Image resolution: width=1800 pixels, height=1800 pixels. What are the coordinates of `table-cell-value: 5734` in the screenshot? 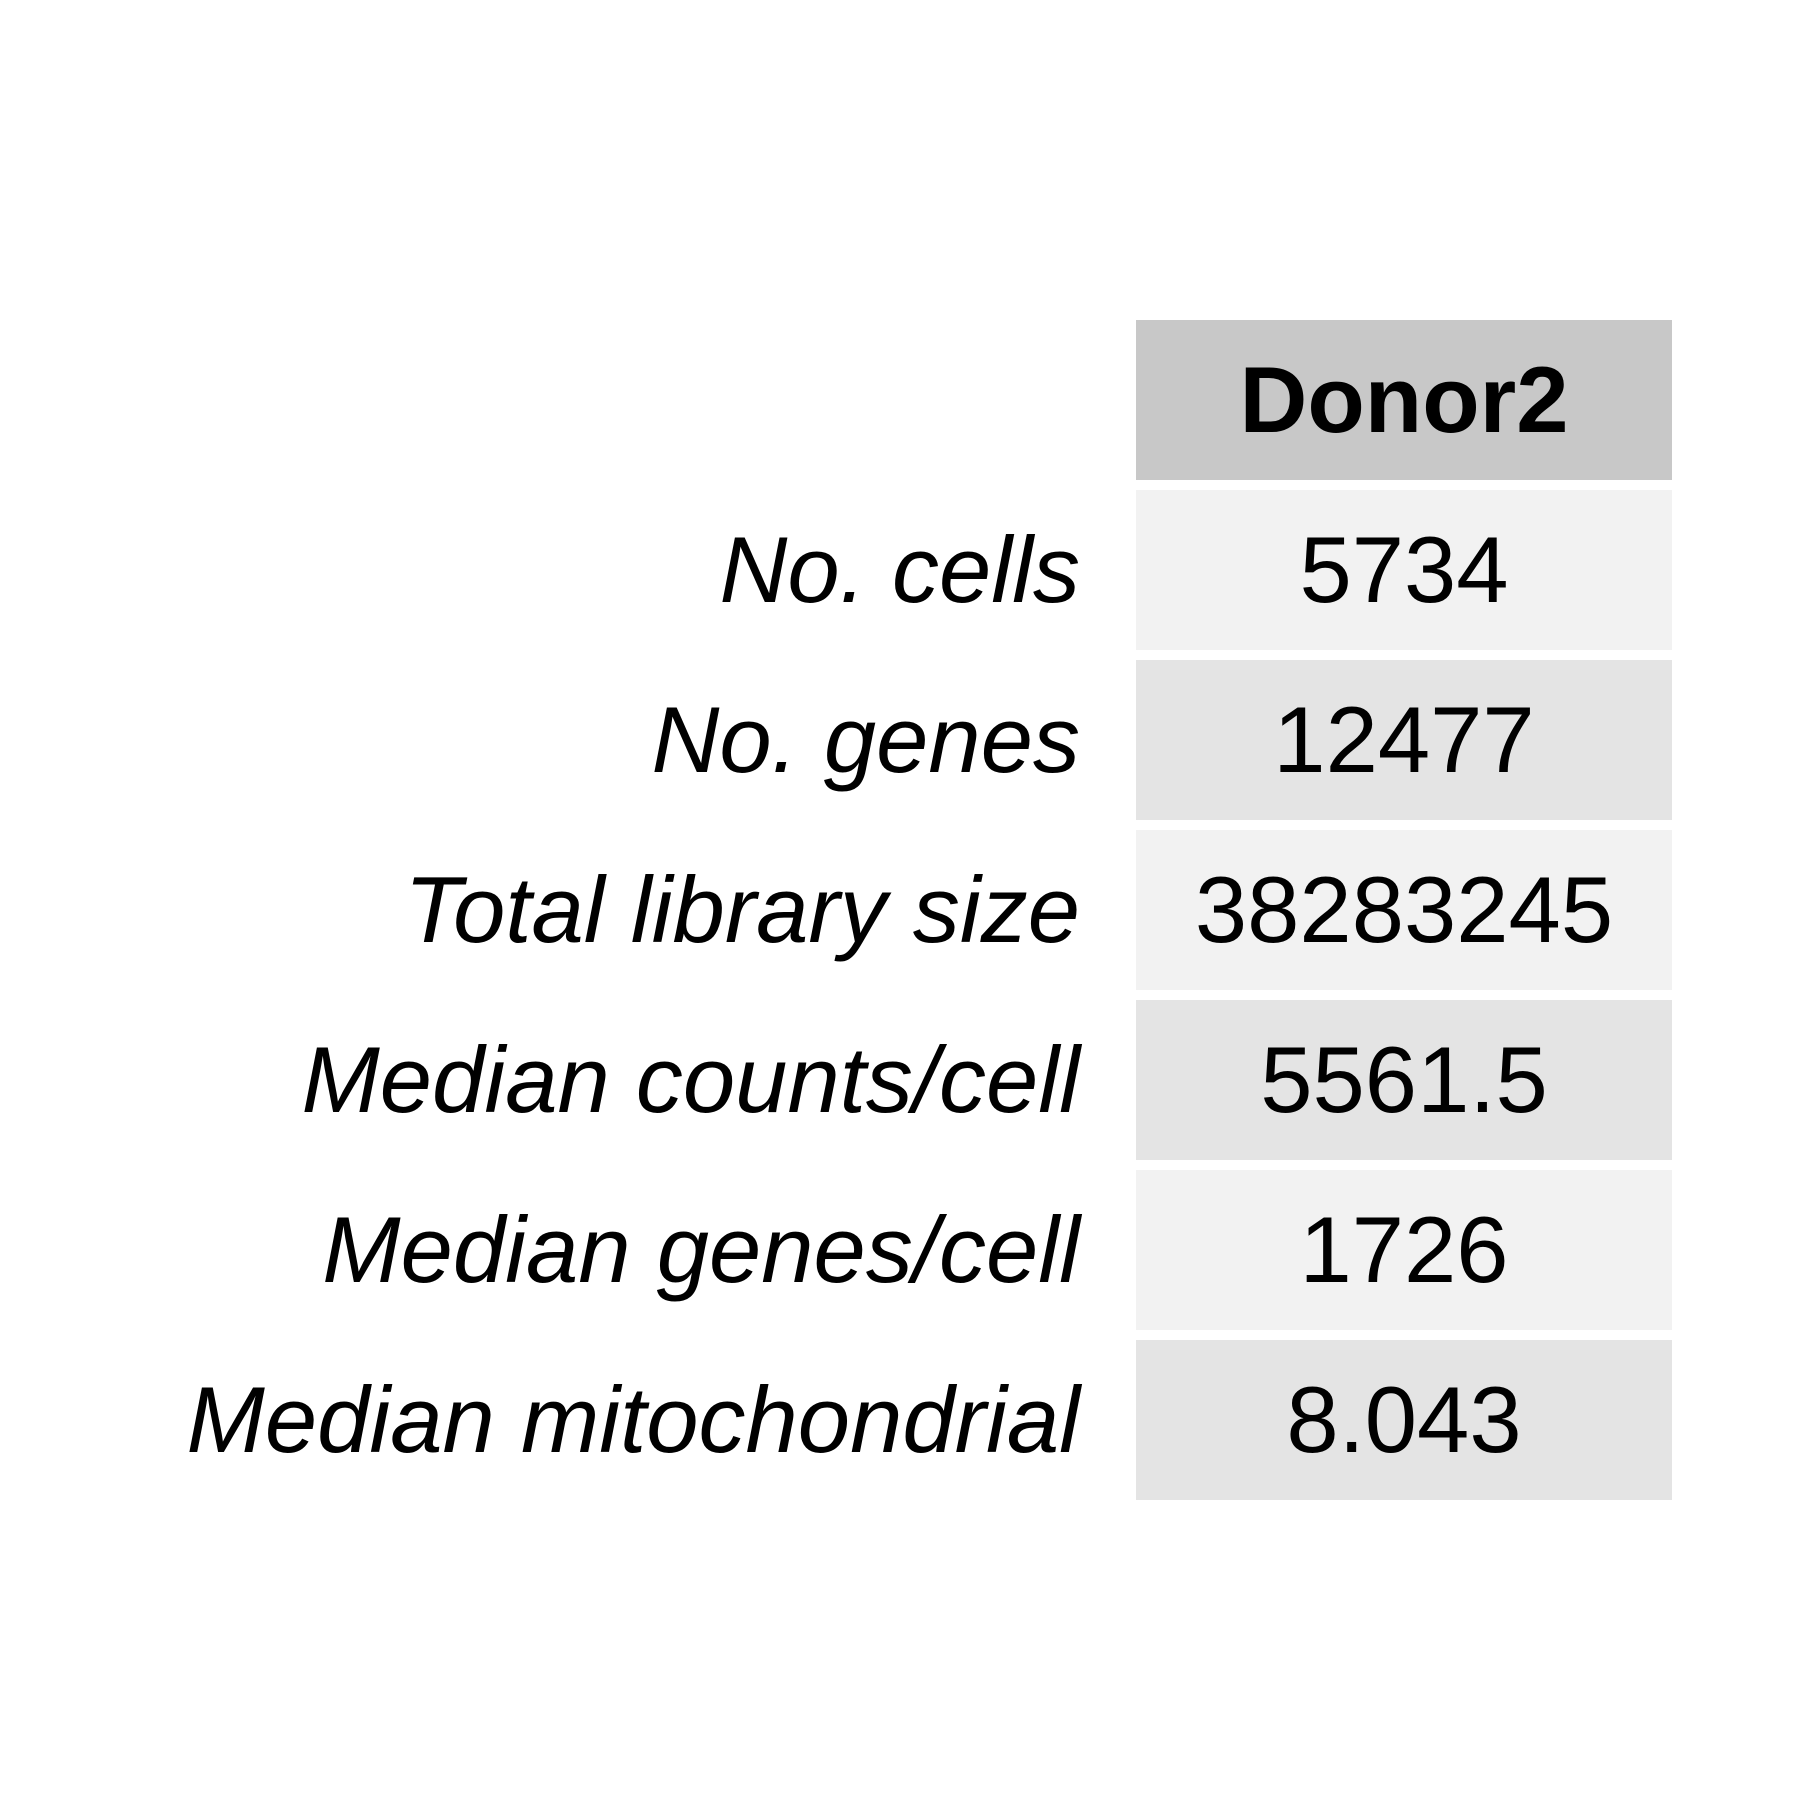 It's located at (1404, 570).